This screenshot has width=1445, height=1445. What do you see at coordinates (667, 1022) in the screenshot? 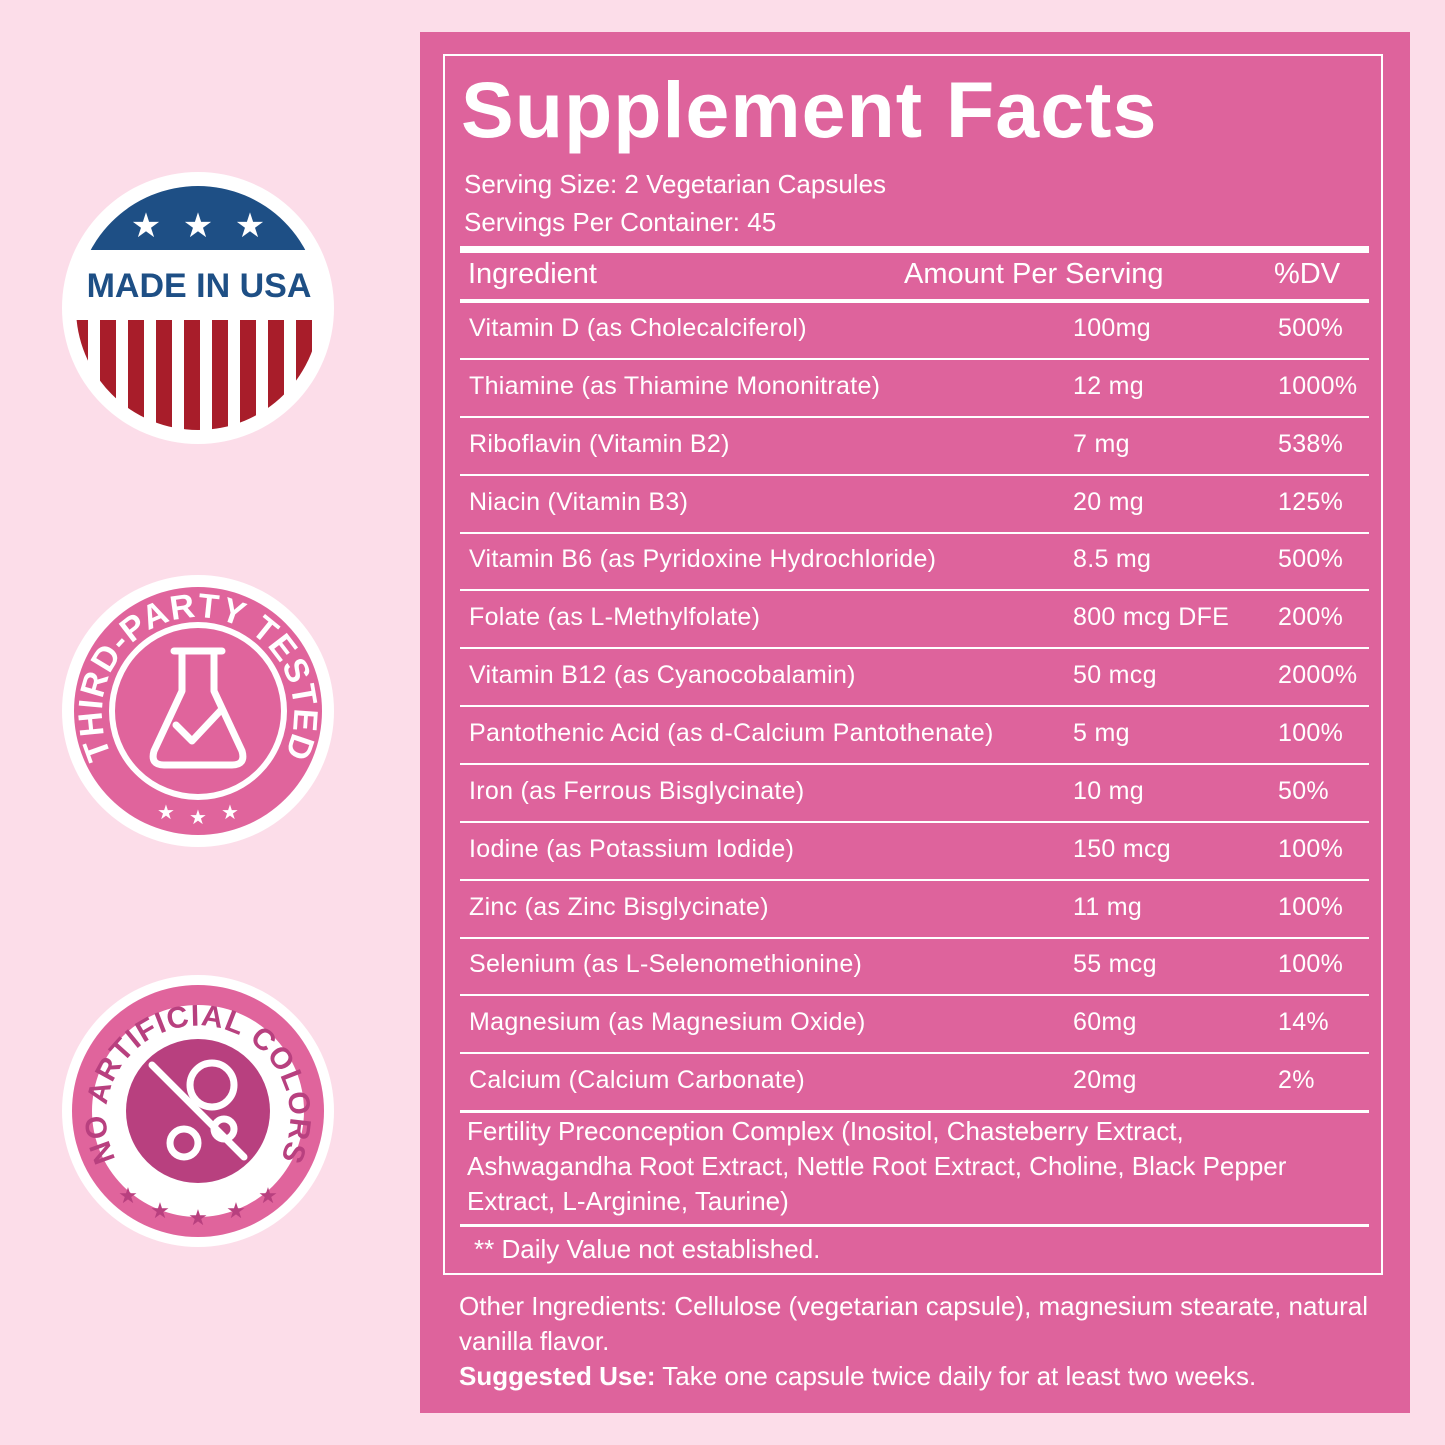
I see `ingredient-name: Magnesium (as Magnesium Oxide)` at bounding box center [667, 1022].